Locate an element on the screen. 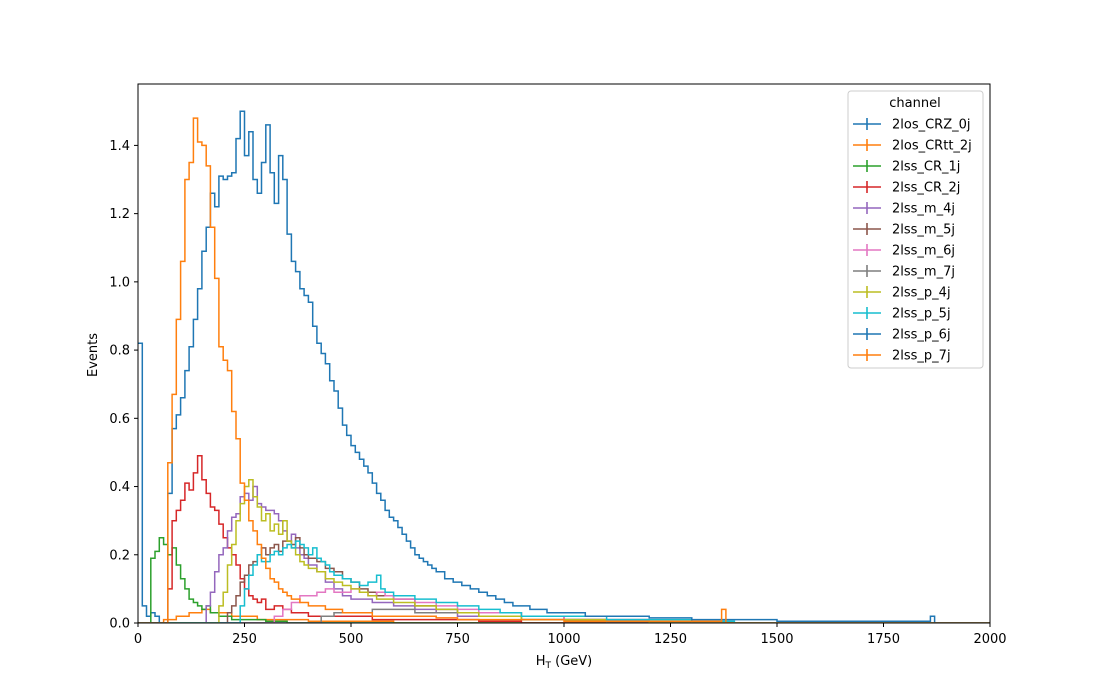  legend-label: 2lss_p_6j is located at coordinates (921, 335).